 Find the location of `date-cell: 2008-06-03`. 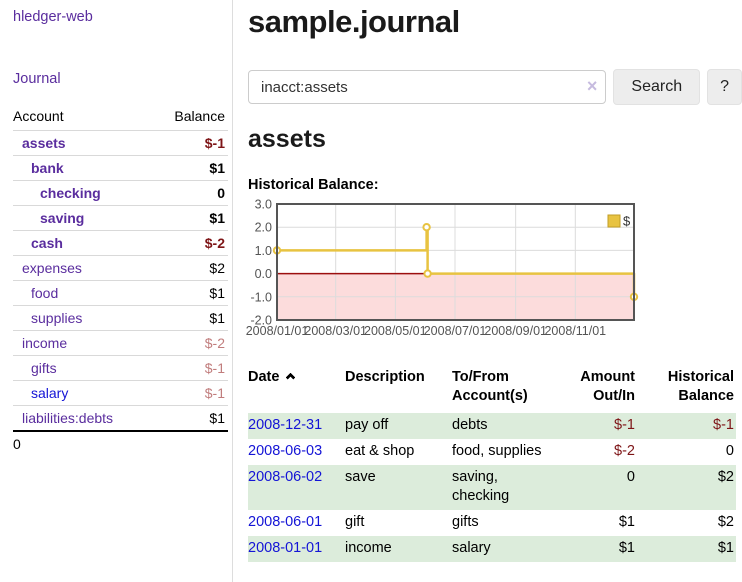

date-cell: 2008-06-03 is located at coordinates (296, 452).